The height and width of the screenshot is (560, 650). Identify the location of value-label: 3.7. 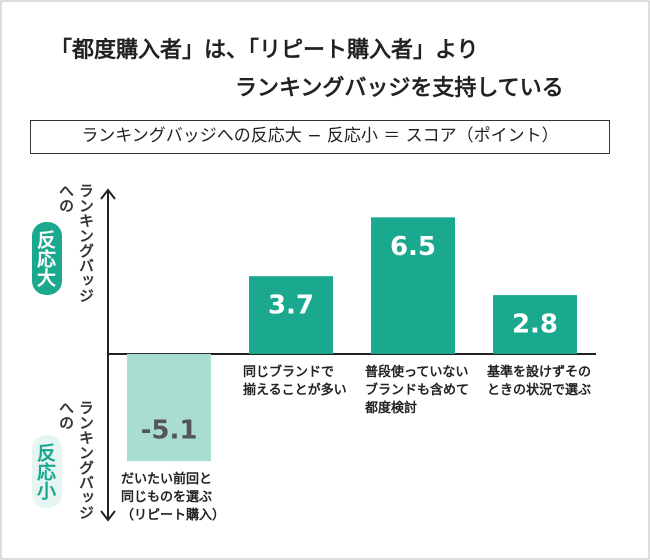
(291, 306).